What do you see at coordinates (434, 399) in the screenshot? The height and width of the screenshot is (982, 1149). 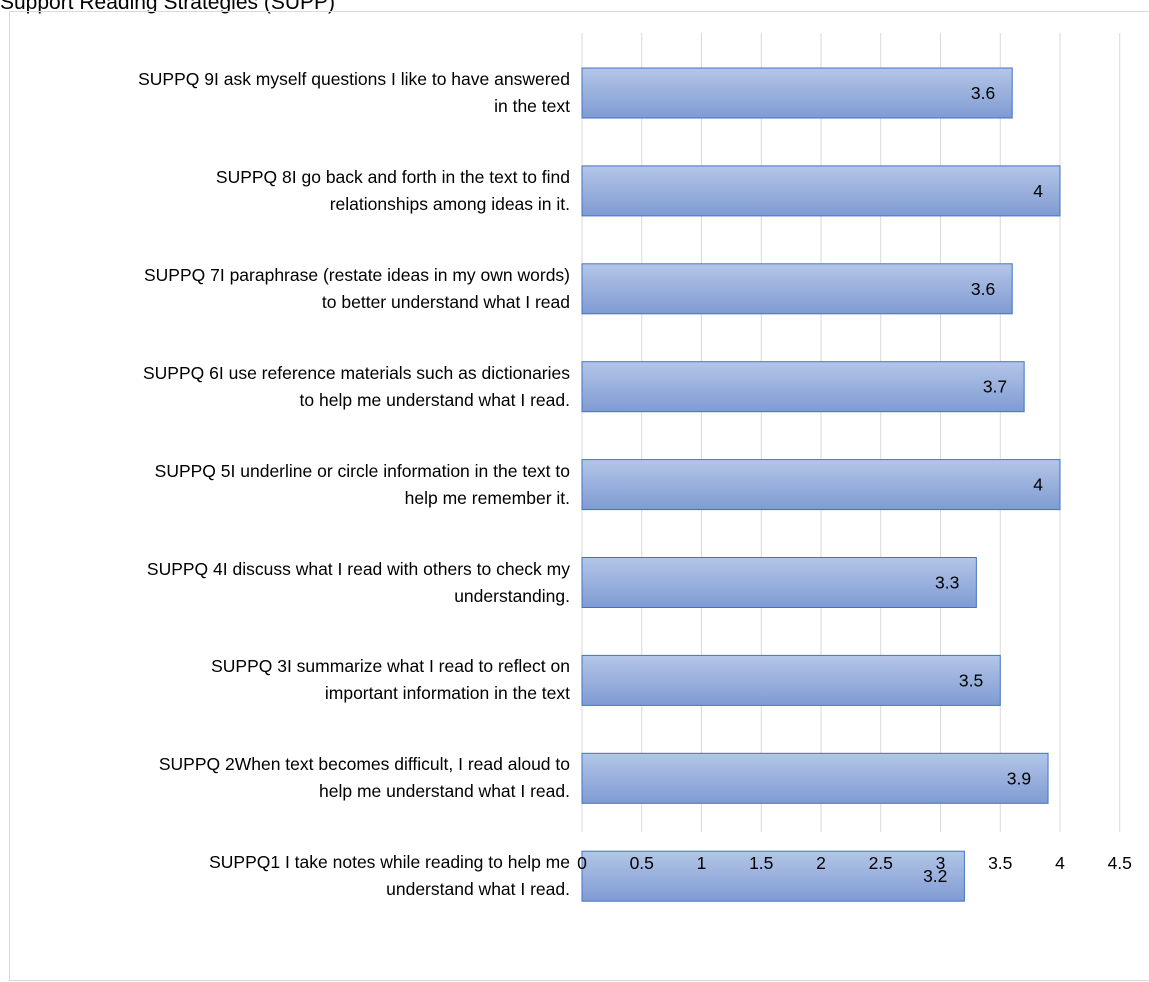 I see `category-label-line: to help me understand what I read.` at bounding box center [434, 399].